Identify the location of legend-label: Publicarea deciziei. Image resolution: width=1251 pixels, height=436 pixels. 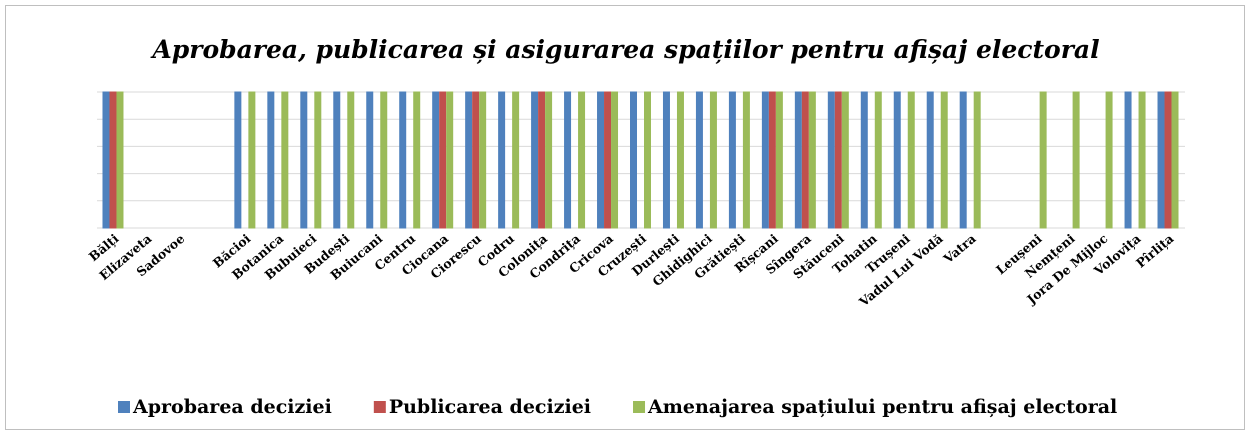
(490, 407).